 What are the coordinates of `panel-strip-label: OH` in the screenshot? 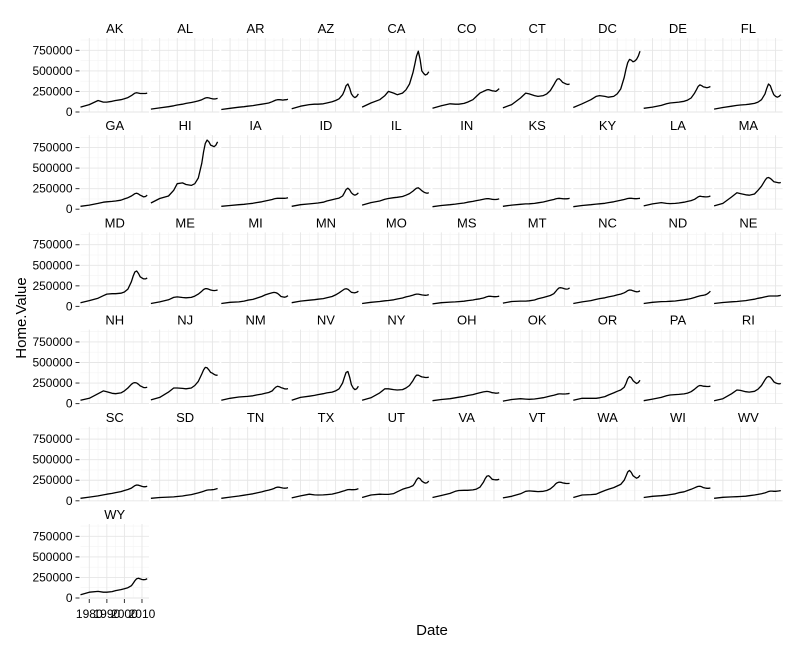 It's located at (467, 320).